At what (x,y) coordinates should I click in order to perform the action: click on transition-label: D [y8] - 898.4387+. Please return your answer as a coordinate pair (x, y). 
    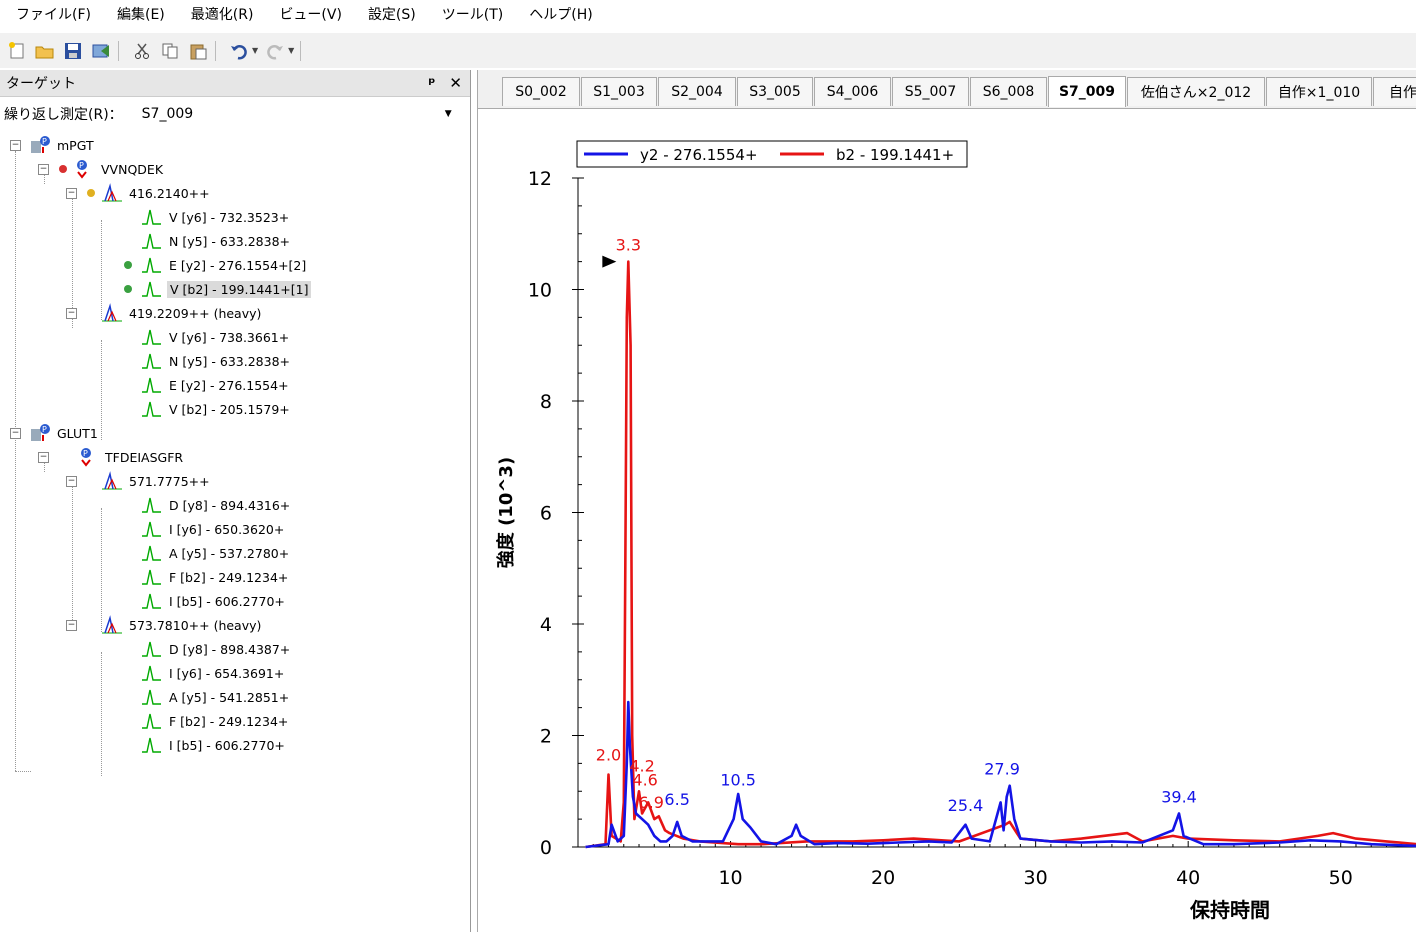
    Looking at the image, I should click on (230, 649).